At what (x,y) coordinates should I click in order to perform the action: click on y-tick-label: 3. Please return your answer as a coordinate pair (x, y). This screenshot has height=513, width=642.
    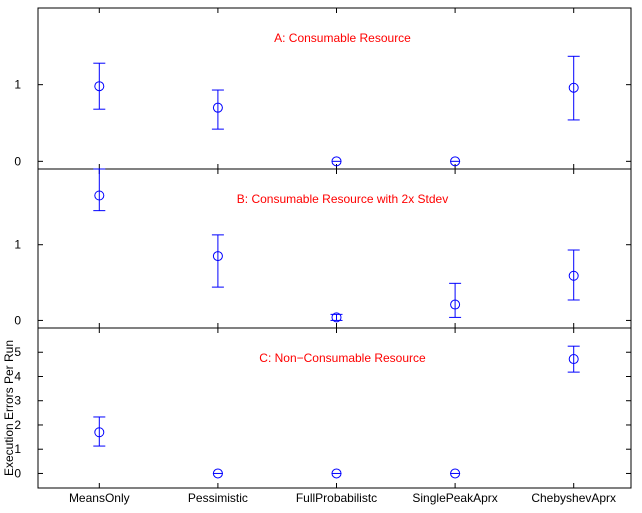
    Looking at the image, I should click on (17, 401).